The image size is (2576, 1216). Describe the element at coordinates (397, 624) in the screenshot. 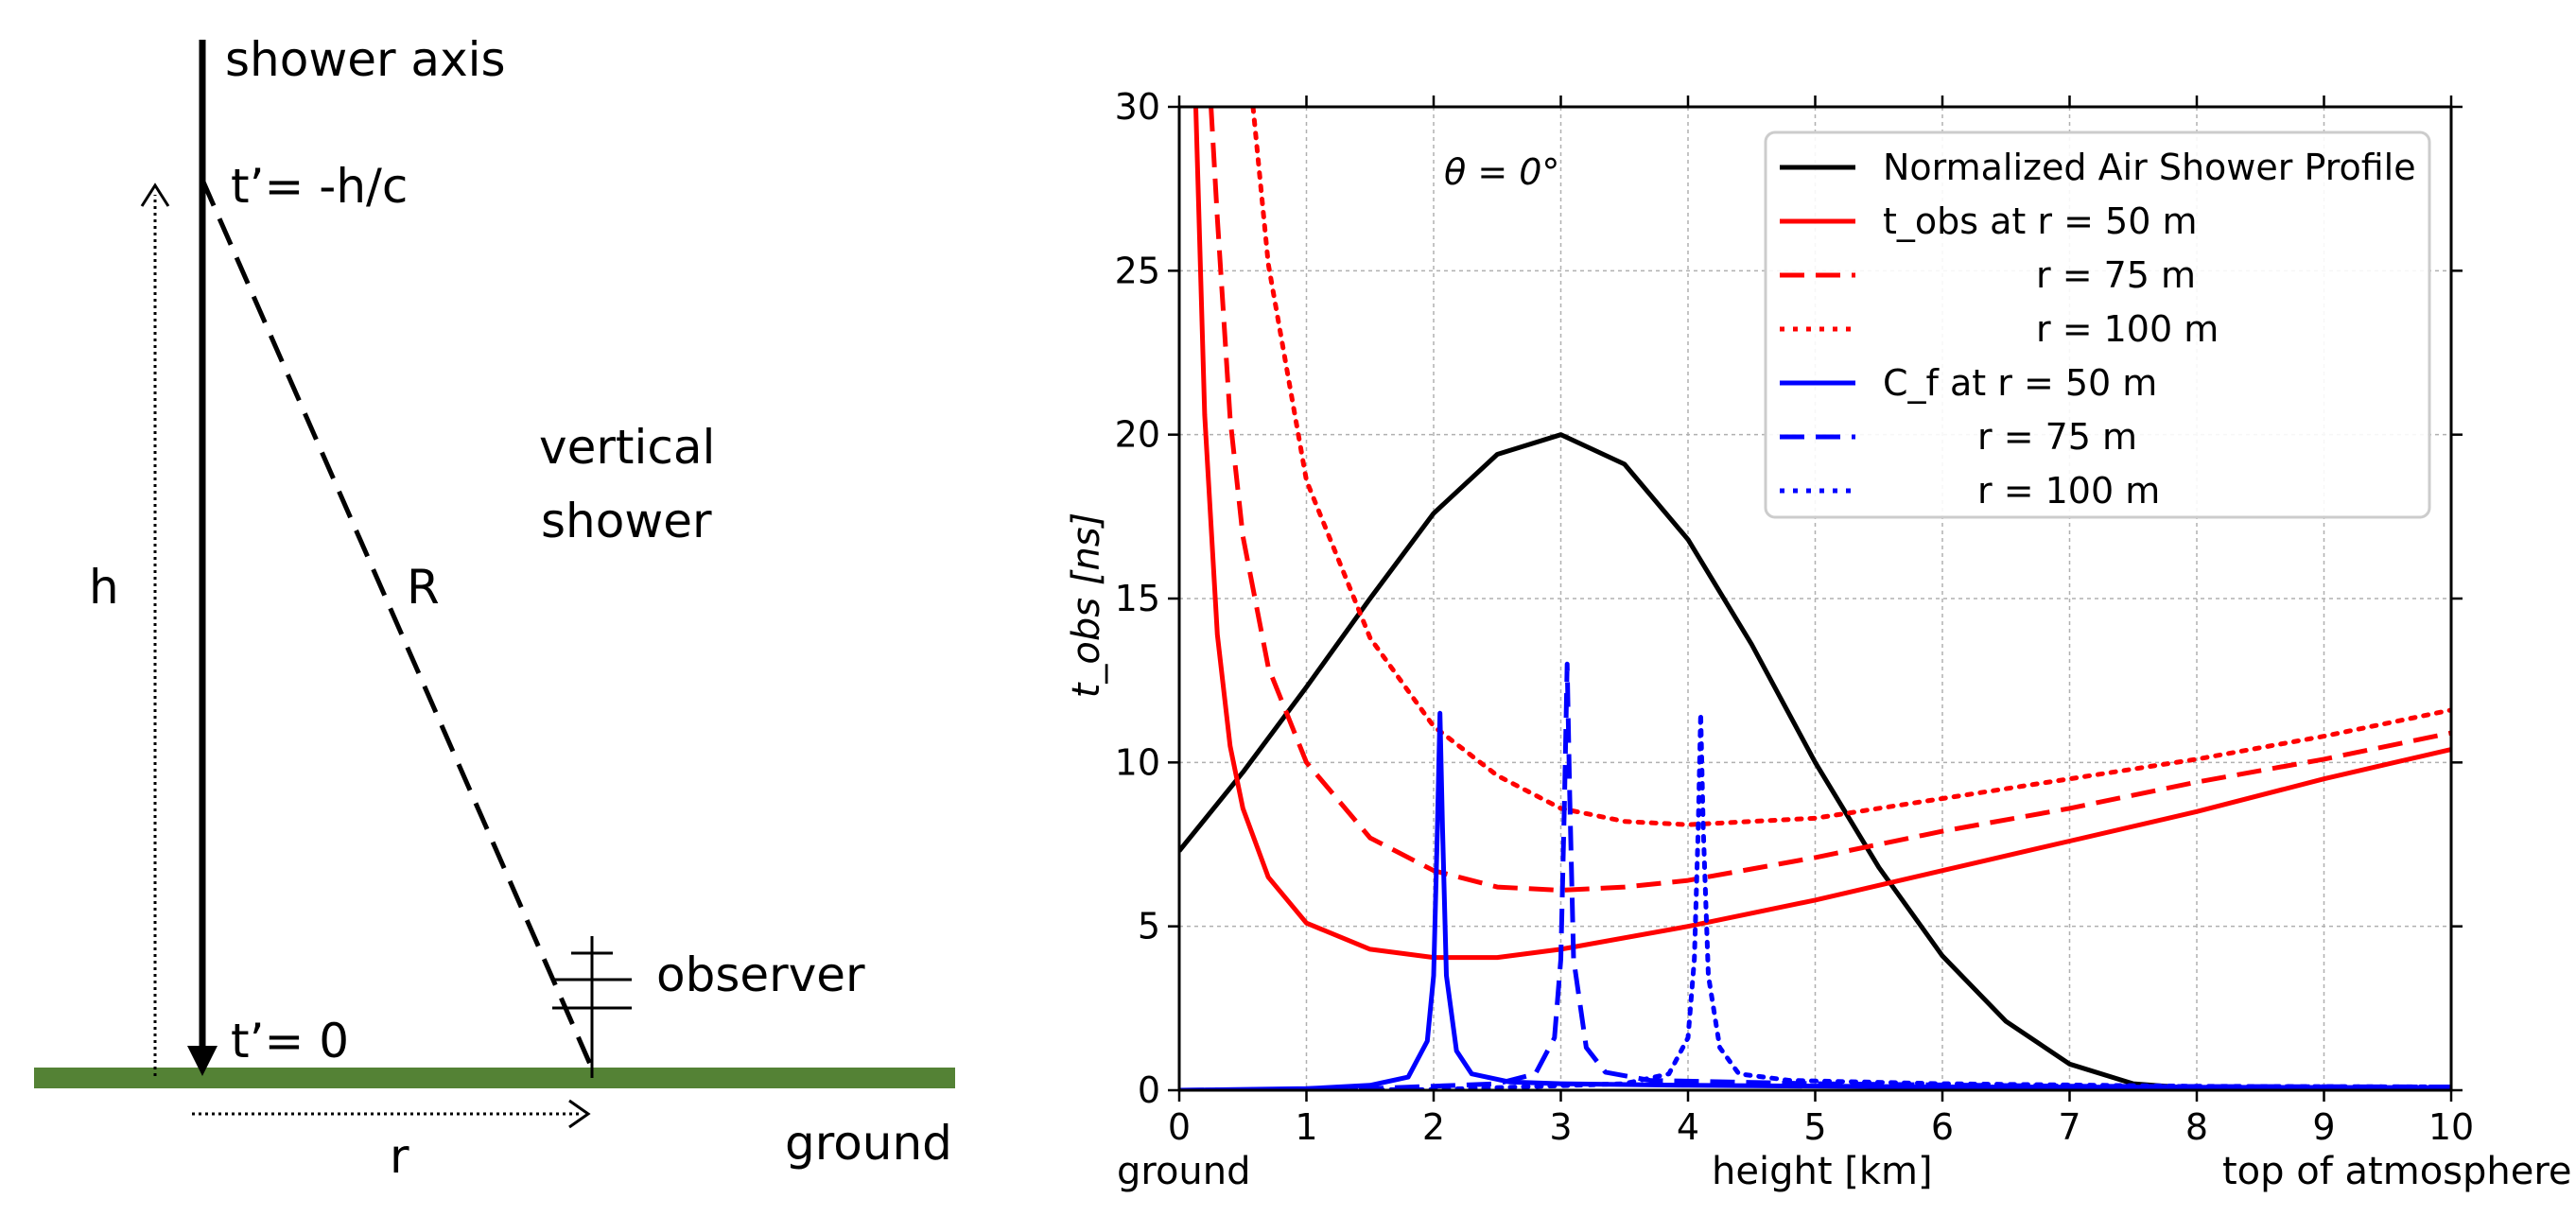

I see `distance-line-R` at that location.